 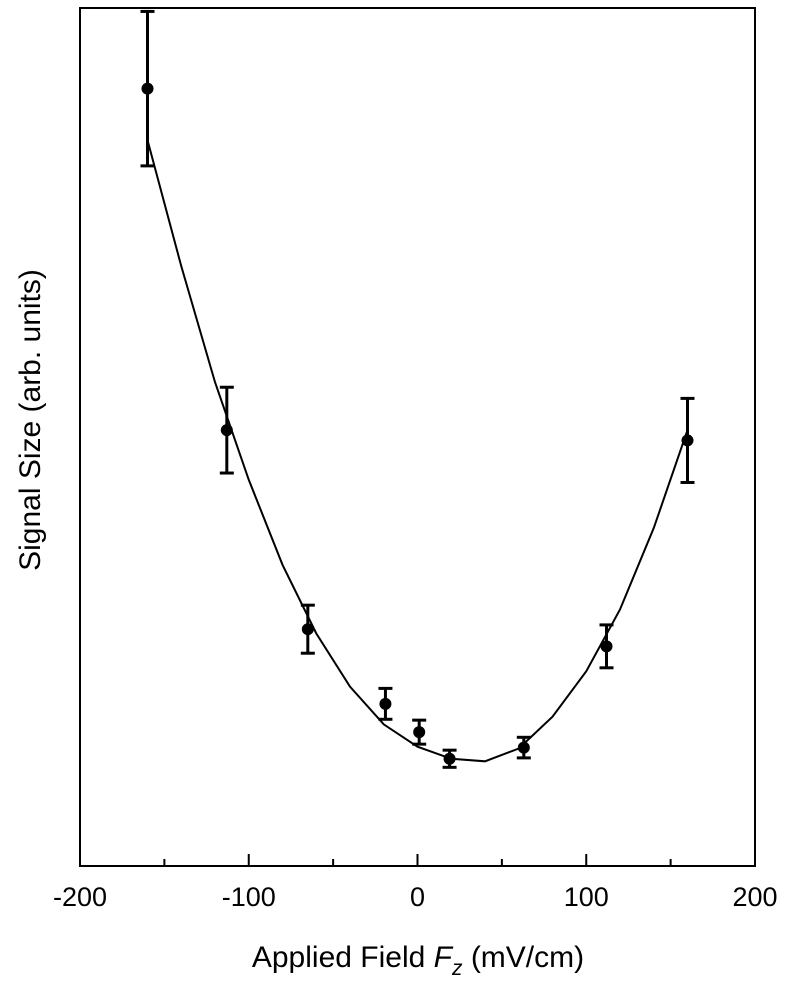 I want to click on x-axis-label: Applied Field Fz (mV/cm), so click(x=418, y=961).